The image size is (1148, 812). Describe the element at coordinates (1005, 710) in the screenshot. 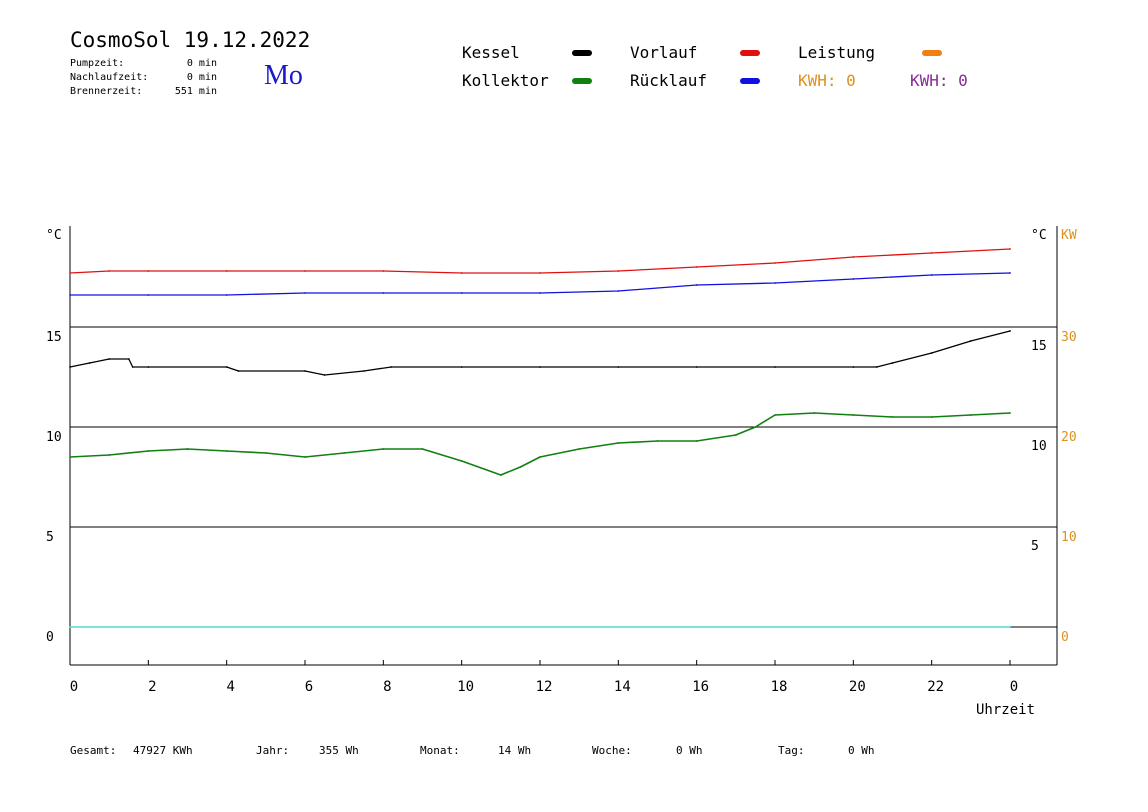

I see `x-axis-label: Uhrzeit` at that location.